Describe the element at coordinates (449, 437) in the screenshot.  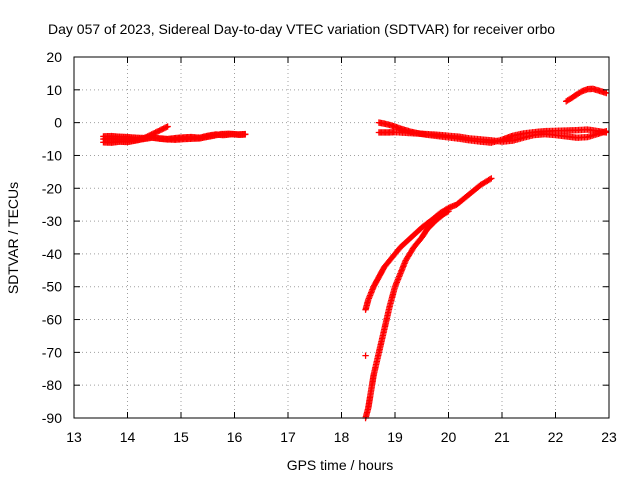
I see `x-tick-label: 20` at that location.